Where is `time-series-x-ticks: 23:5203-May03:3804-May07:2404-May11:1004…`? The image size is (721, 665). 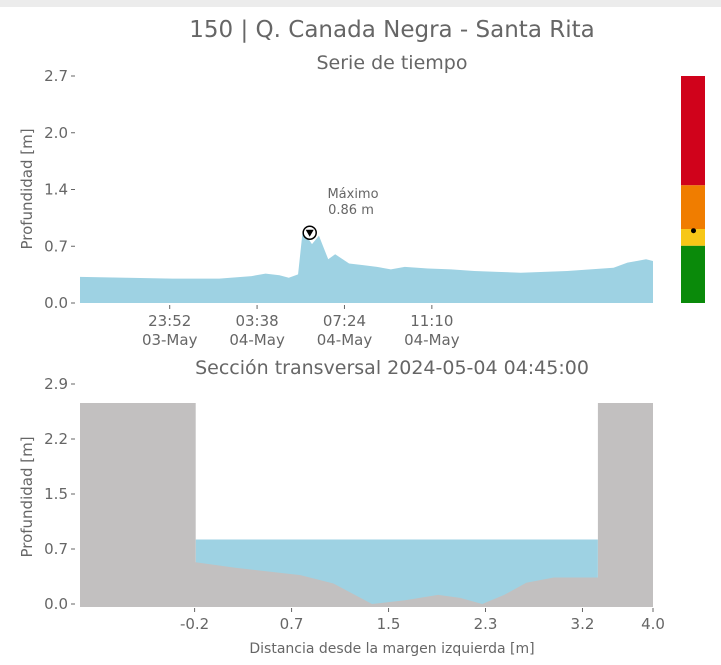
time-series-x-ticks: 23:5203-May03:3804-May07:2404-May11:1004… is located at coordinates (301, 327).